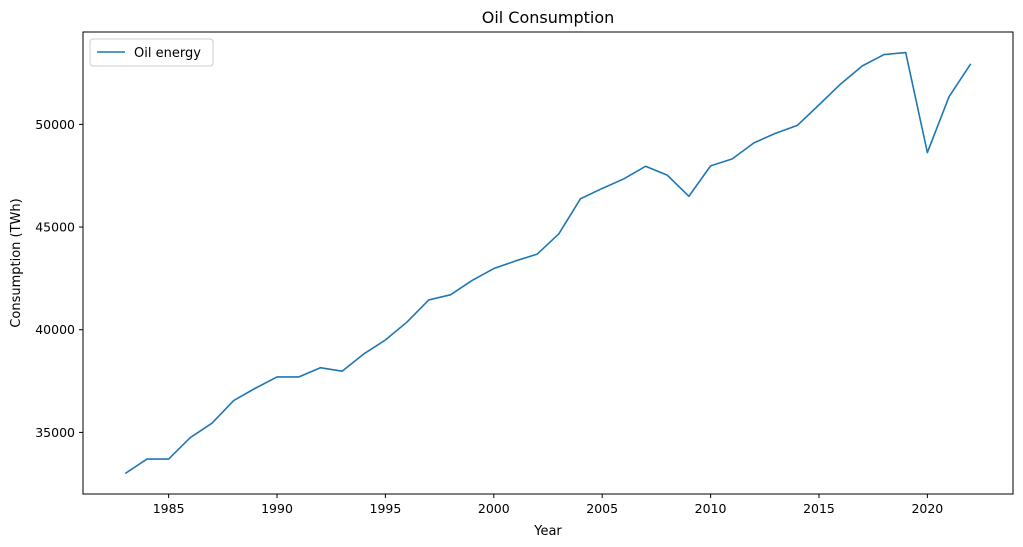 The image size is (1023, 547). I want to click on x-tick-label: 1995, so click(386, 508).